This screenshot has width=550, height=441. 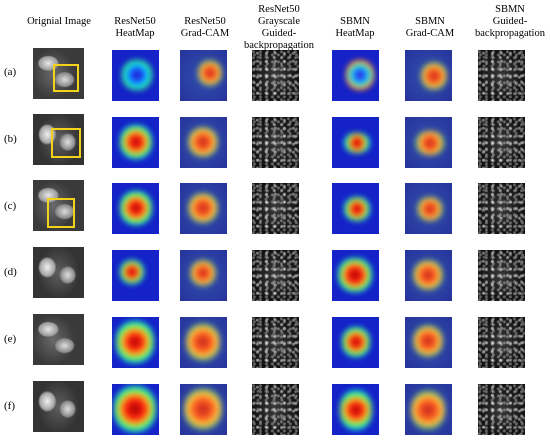 I want to click on roi-box-a, so click(x=66, y=78).